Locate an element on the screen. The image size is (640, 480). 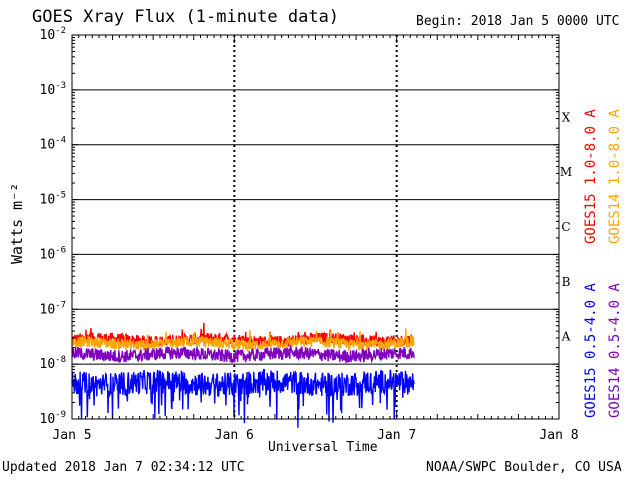
y-tick-label: 10⁻⁶ is located at coordinates (53, 253).